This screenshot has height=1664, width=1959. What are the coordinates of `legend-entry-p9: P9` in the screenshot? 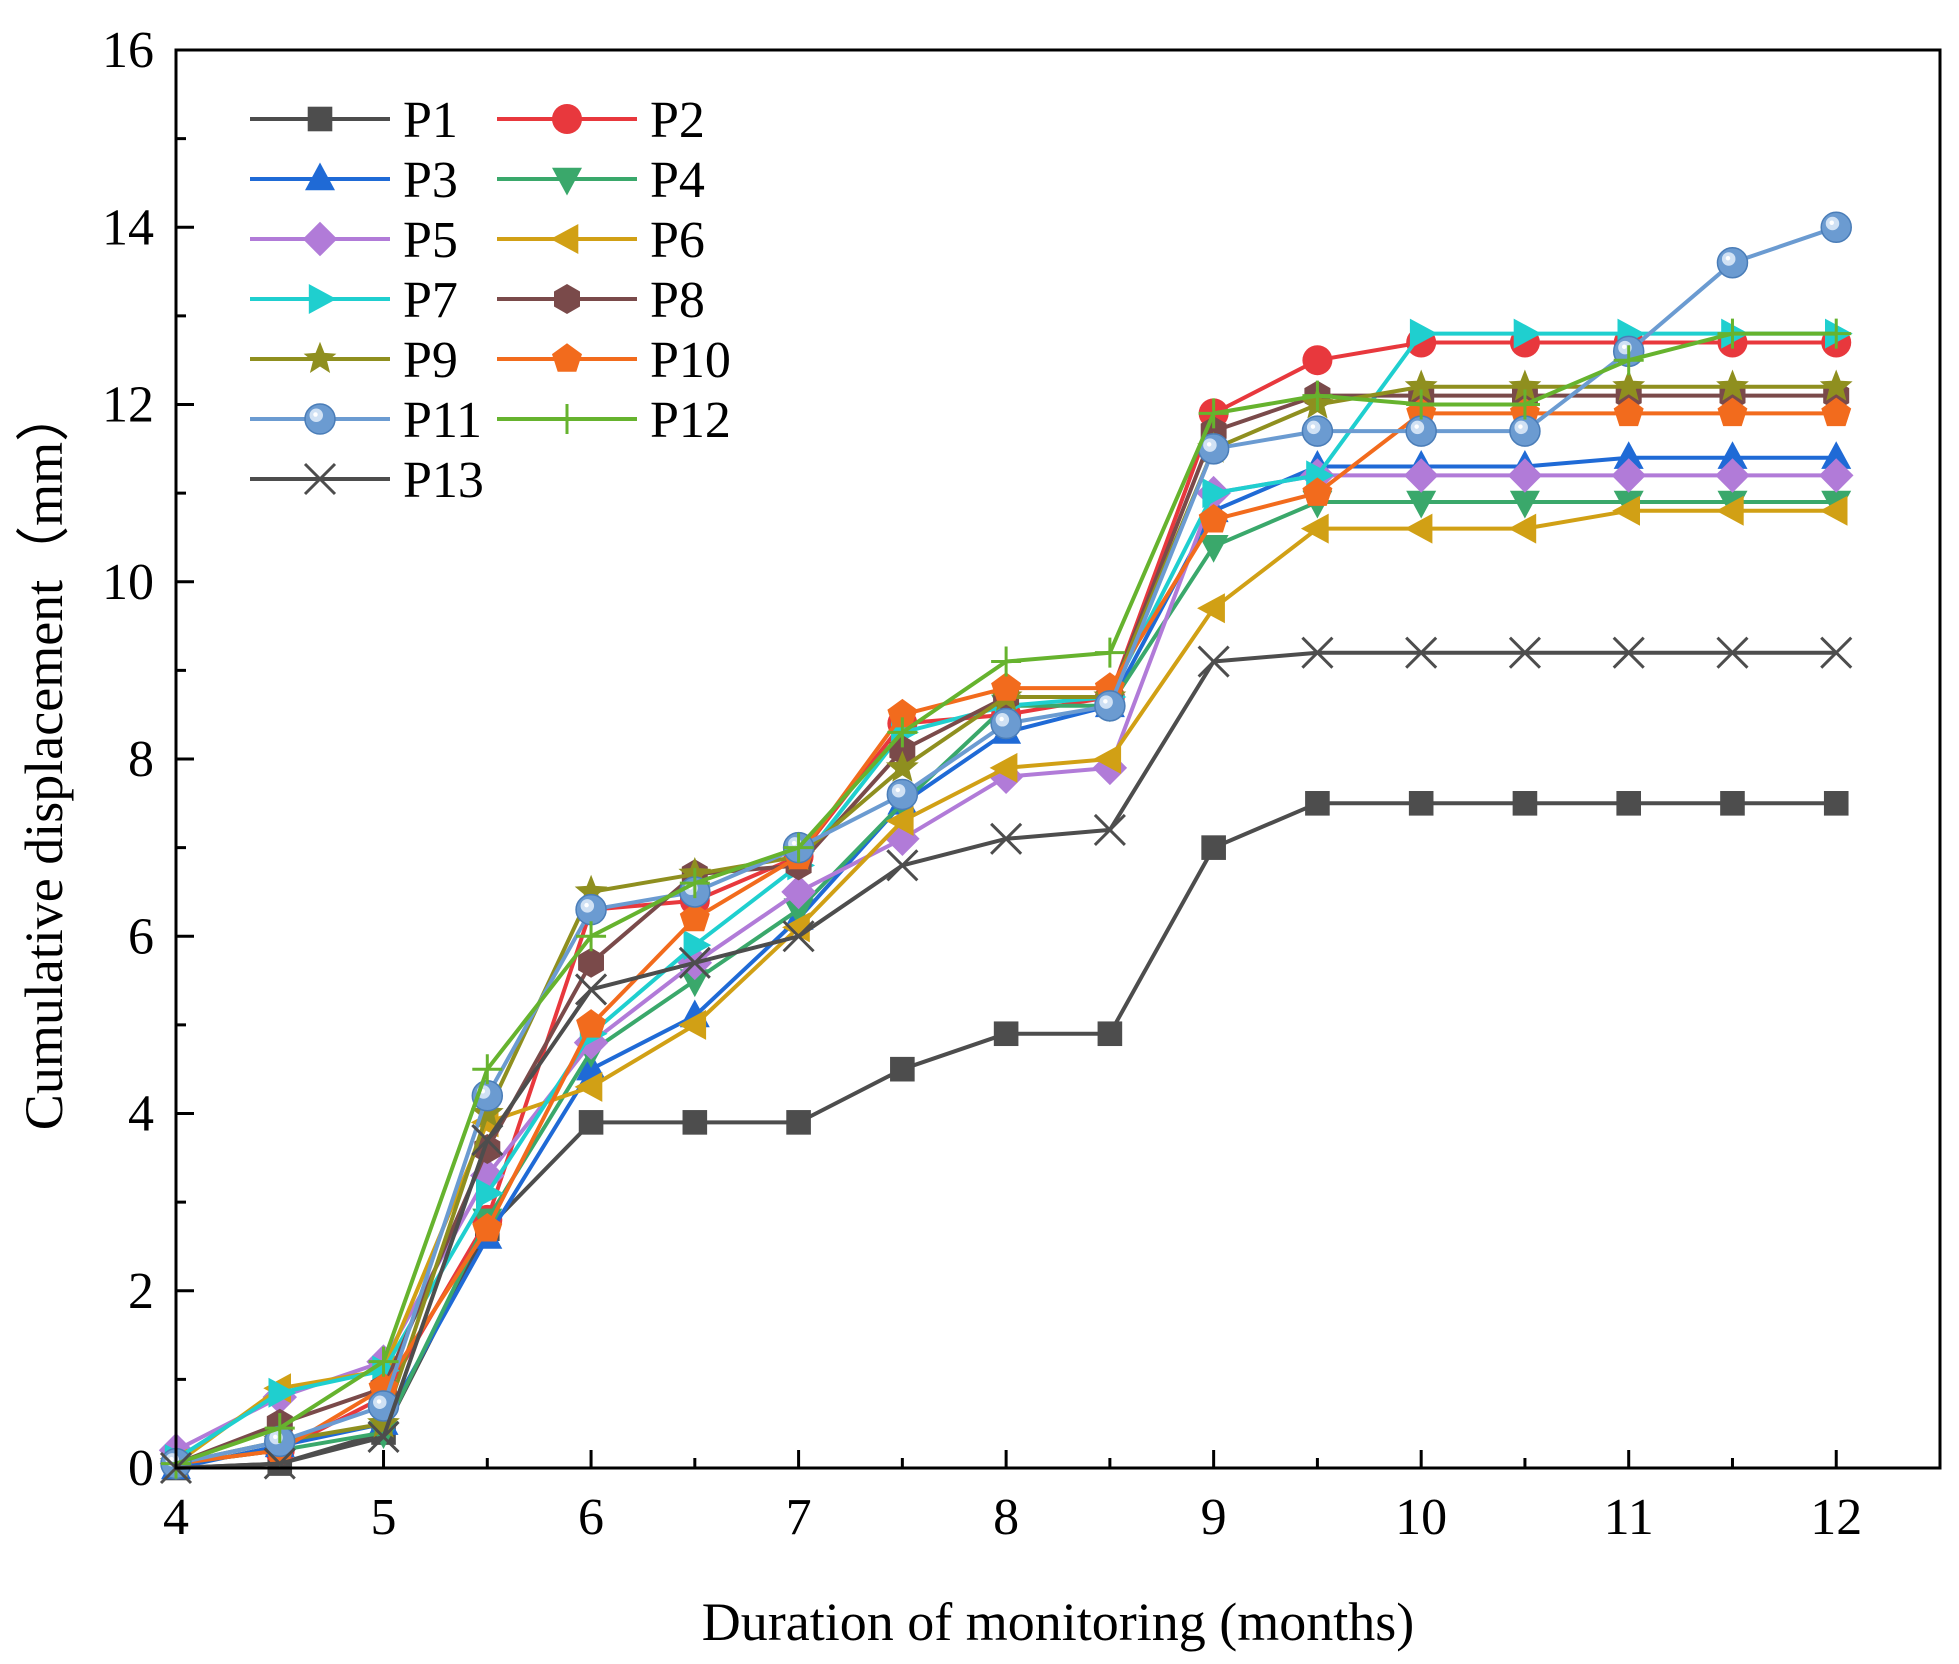 It's located at (354, 360).